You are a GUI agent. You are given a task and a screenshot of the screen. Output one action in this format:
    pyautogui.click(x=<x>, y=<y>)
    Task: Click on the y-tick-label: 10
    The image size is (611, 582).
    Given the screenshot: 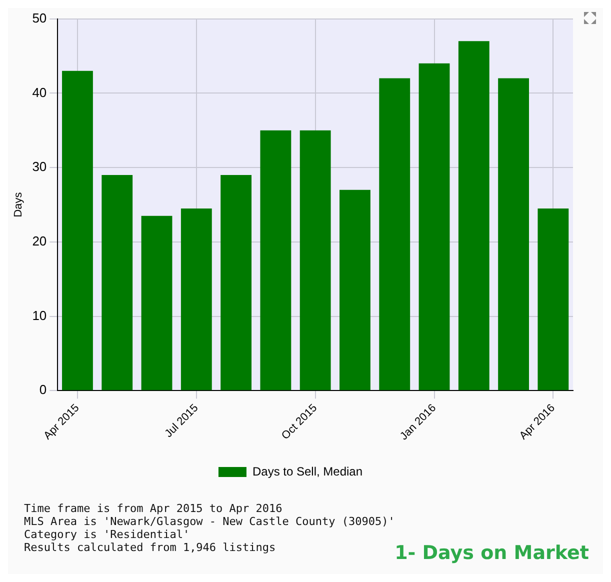 What is the action you would take?
    pyautogui.click(x=39, y=315)
    